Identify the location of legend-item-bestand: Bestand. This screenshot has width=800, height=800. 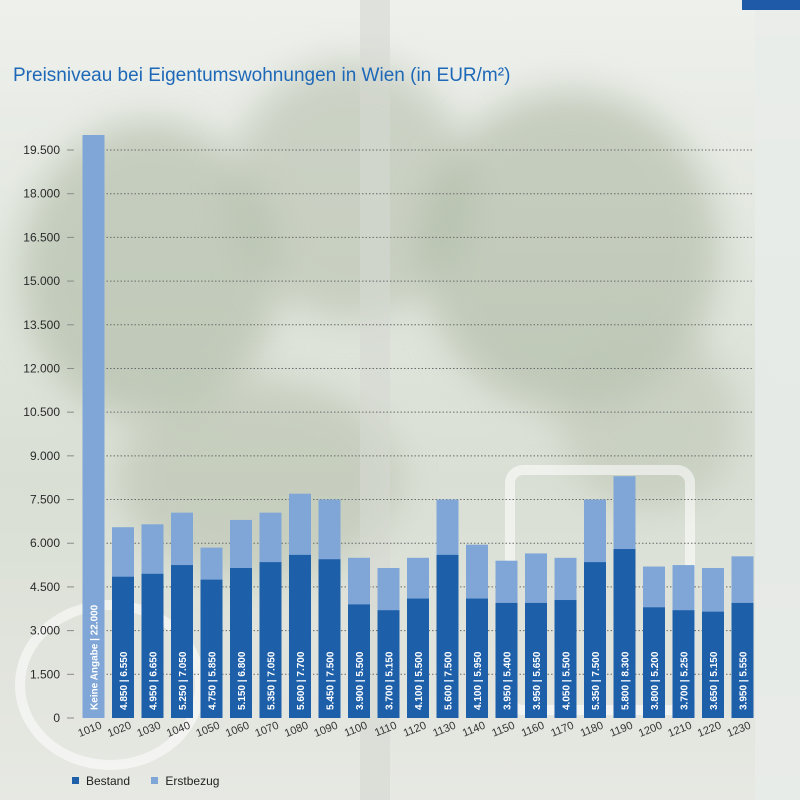
(101, 781).